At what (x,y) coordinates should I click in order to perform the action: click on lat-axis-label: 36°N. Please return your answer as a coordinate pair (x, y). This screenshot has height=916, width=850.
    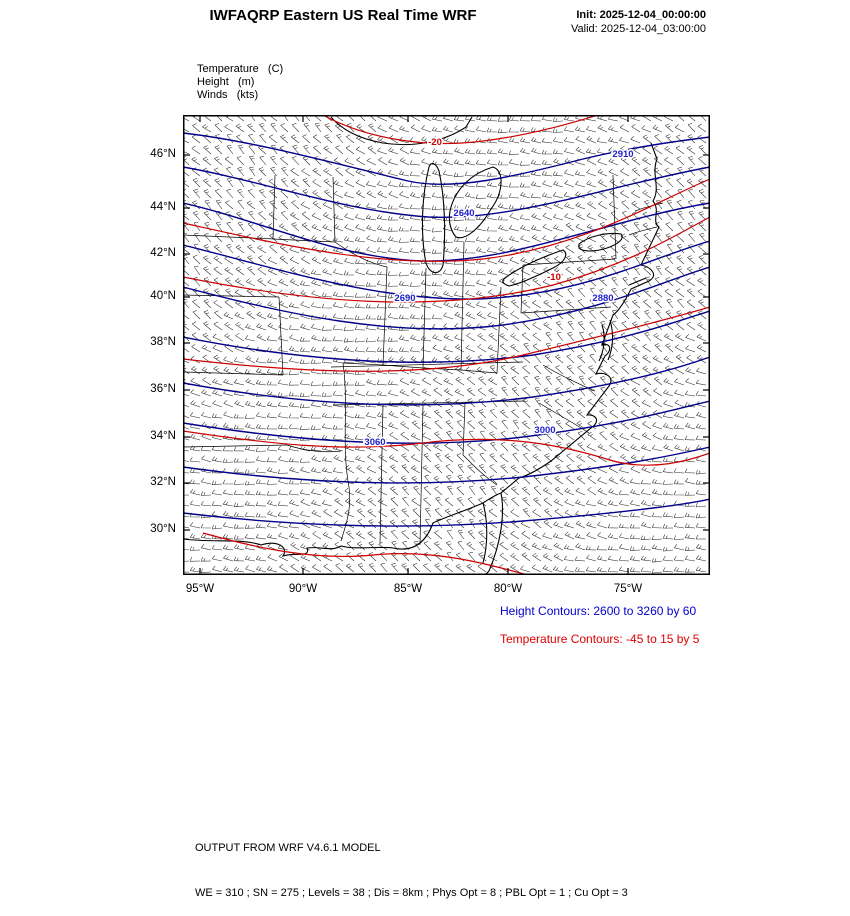
    Looking at the image, I should click on (163, 389).